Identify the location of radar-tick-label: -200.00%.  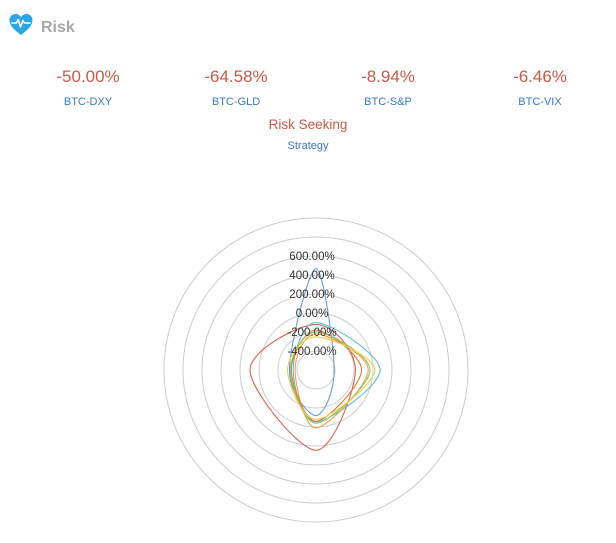
(311, 333).